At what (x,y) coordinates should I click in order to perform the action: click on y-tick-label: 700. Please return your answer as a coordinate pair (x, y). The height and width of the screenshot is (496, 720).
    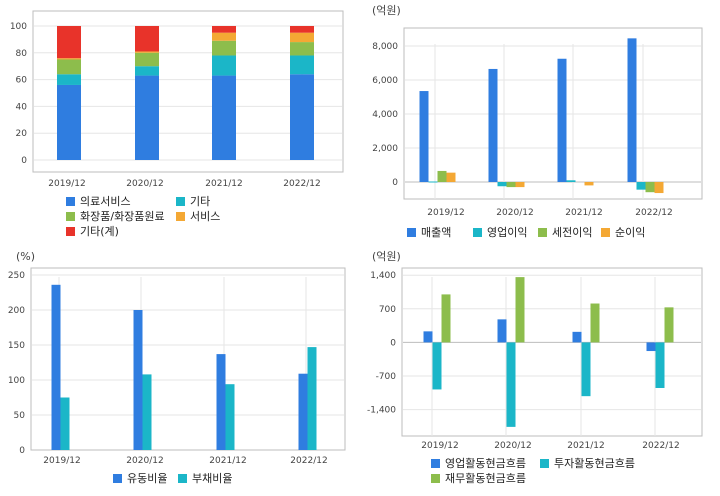
    Looking at the image, I should click on (387, 310).